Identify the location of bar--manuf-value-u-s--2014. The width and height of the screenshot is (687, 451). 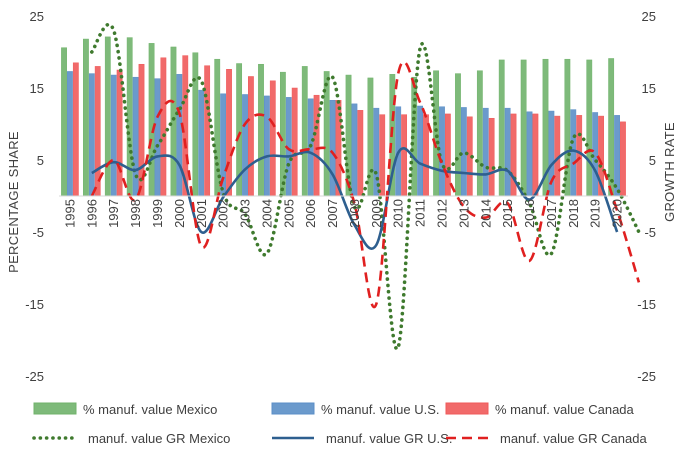
(485, 152).